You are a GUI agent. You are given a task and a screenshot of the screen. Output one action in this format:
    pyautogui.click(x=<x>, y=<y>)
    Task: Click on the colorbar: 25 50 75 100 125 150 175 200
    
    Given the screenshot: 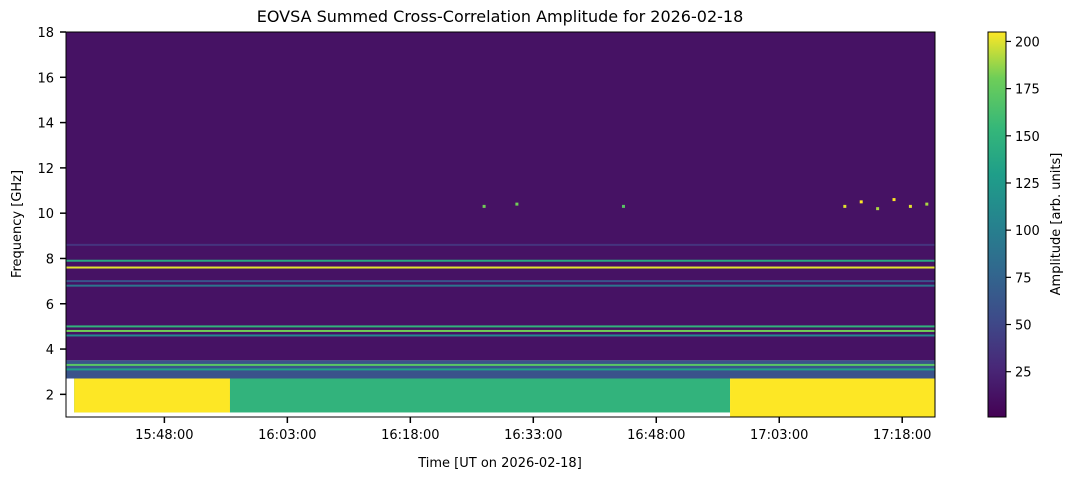 What is the action you would take?
    pyautogui.click(x=1013, y=224)
    